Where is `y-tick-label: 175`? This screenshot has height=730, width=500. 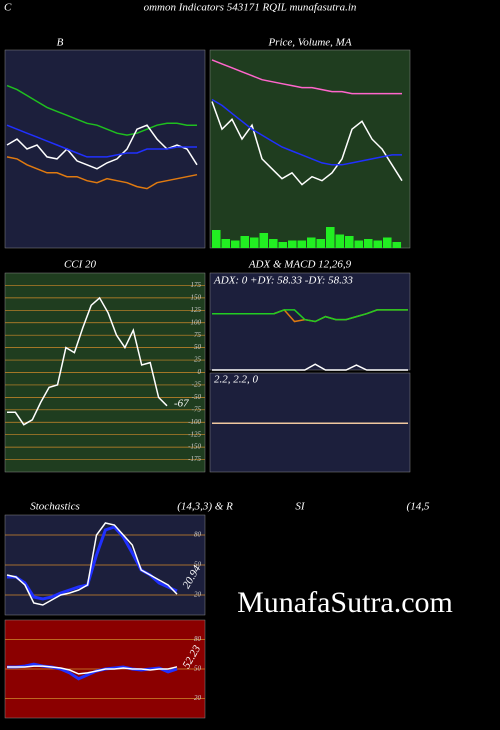 y-tick-label: 175 is located at coordinates (196, 285).